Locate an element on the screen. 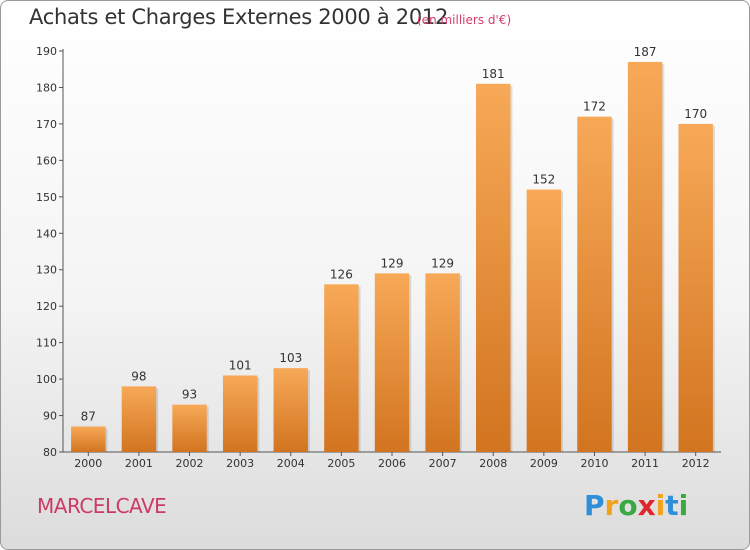 The width and height of the screenshot is (750, 550). y-tick-label: 130 is located at coordinates (46, 270).